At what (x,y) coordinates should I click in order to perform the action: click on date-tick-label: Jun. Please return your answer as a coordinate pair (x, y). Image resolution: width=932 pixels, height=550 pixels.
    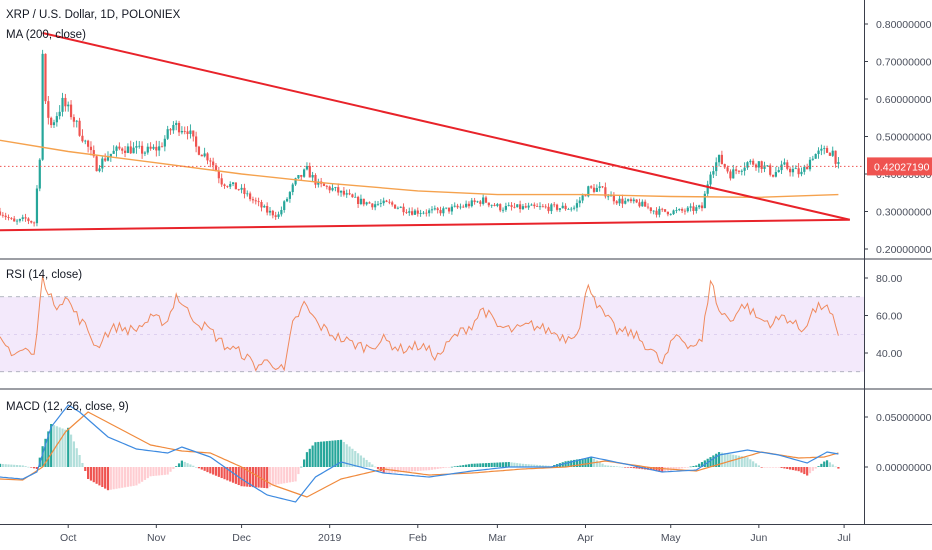
    Looking at the image, I should click on (758, 538).